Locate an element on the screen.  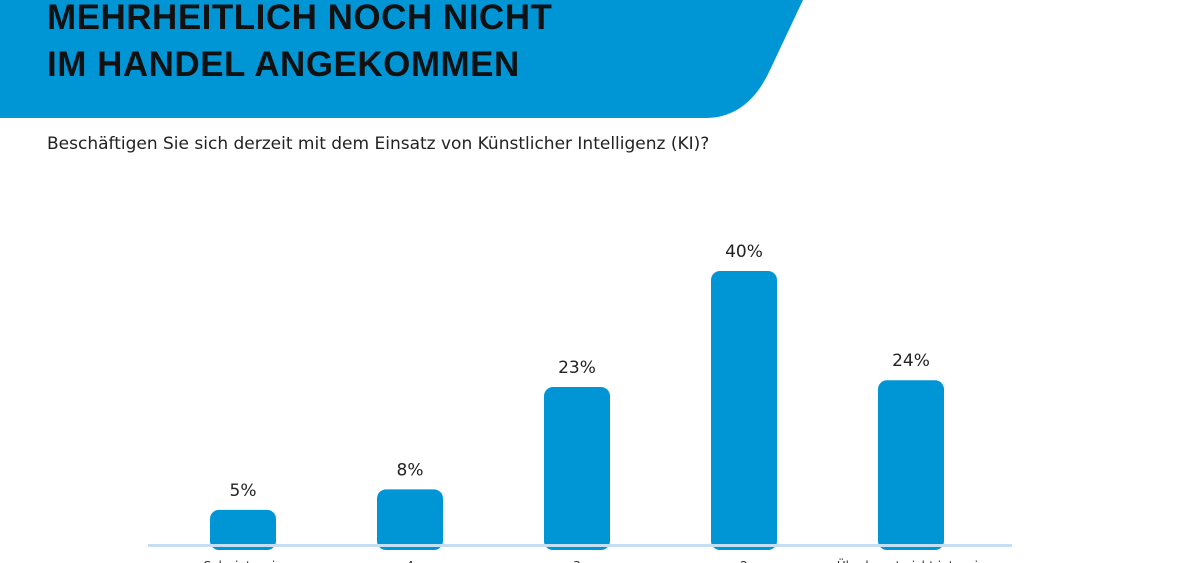
x-axis-line is located at coordinates (580, 545).